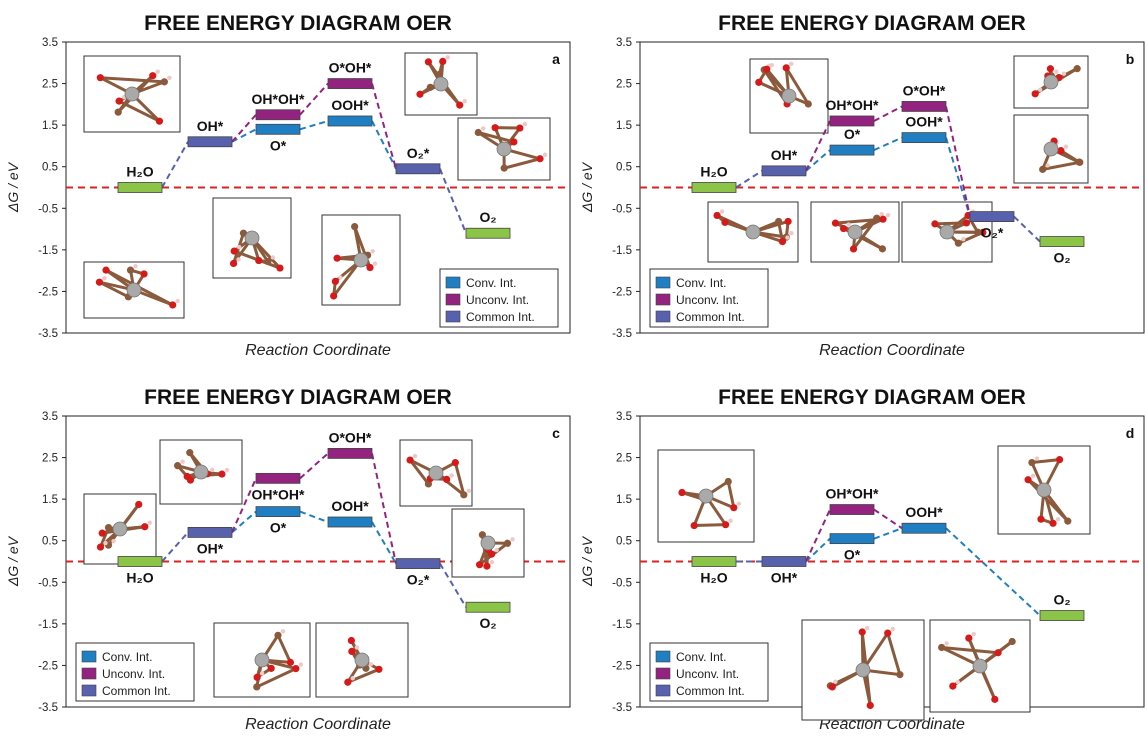 Image resolution: width=1148 pixels, height=748 pixels. What do you see at coordinates (992, 233) in the screenshot?
I see `state-label: O₂*` at bounding box center [992, 233].